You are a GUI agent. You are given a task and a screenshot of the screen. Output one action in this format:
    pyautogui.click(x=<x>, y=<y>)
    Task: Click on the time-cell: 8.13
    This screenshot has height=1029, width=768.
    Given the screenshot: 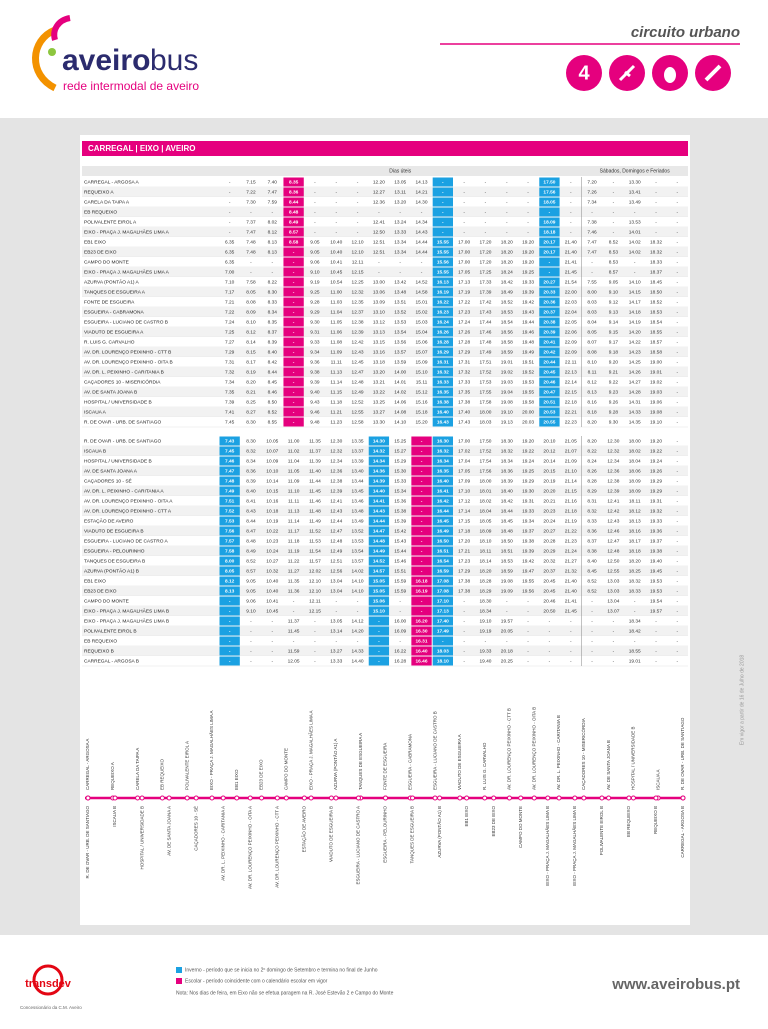 What is the action you would take?
    pyautogui.click(x=230, y=591)
    